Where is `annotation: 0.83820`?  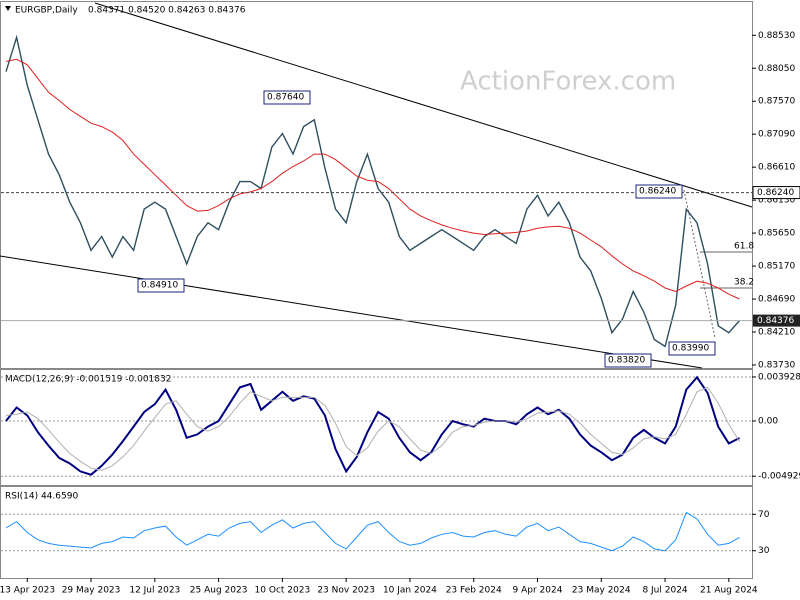 annotation: 0.83820 is located at coordinates (626, 361).